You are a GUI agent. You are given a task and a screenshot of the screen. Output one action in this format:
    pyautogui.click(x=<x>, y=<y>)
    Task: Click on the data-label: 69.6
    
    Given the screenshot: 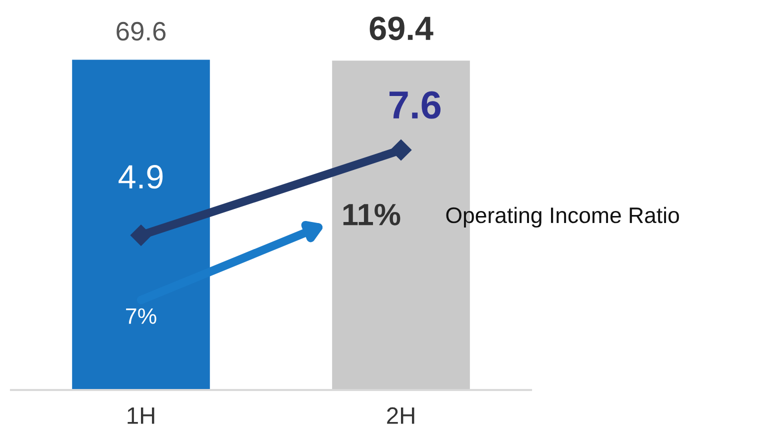 What is the action you would take?
    pyautogui.click(x=141, y=31)
    